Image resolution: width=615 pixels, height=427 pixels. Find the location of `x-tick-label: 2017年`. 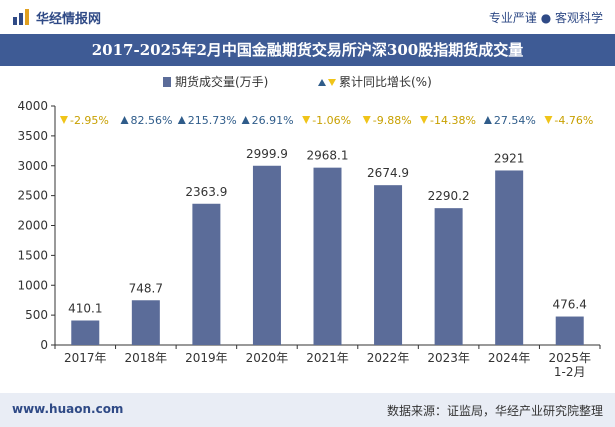

x-tick-label: 2017年 is located at coordinates (85, 358).